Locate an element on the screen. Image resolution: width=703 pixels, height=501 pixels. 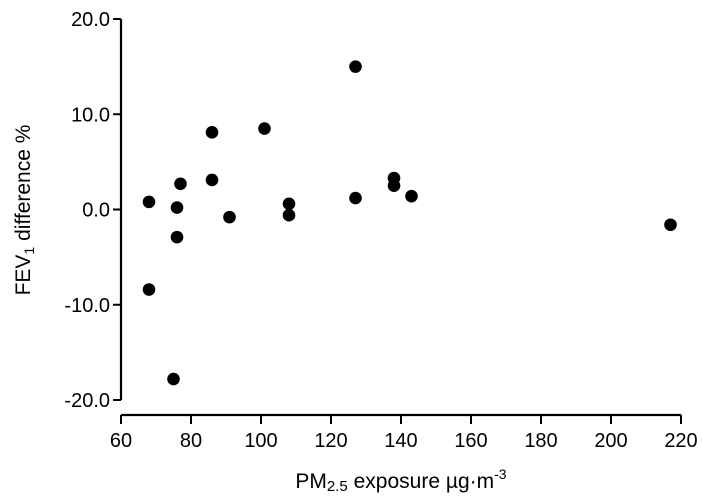
y-tick-label: 0.0 is located at coordinates (96, 211).